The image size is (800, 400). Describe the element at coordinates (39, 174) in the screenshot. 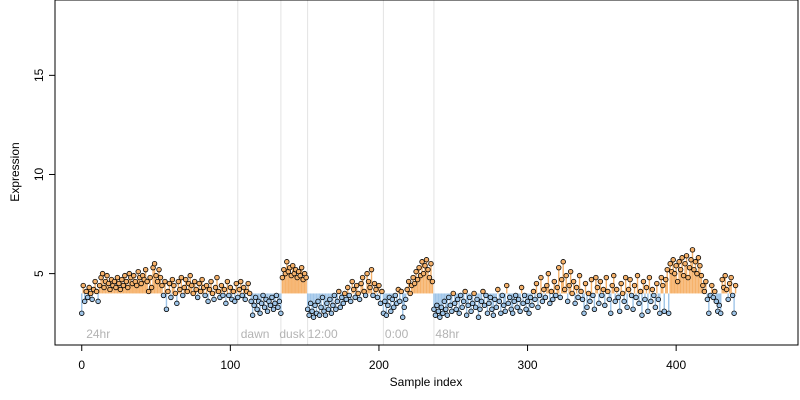

I see `y-tick-label: 10` at that location.